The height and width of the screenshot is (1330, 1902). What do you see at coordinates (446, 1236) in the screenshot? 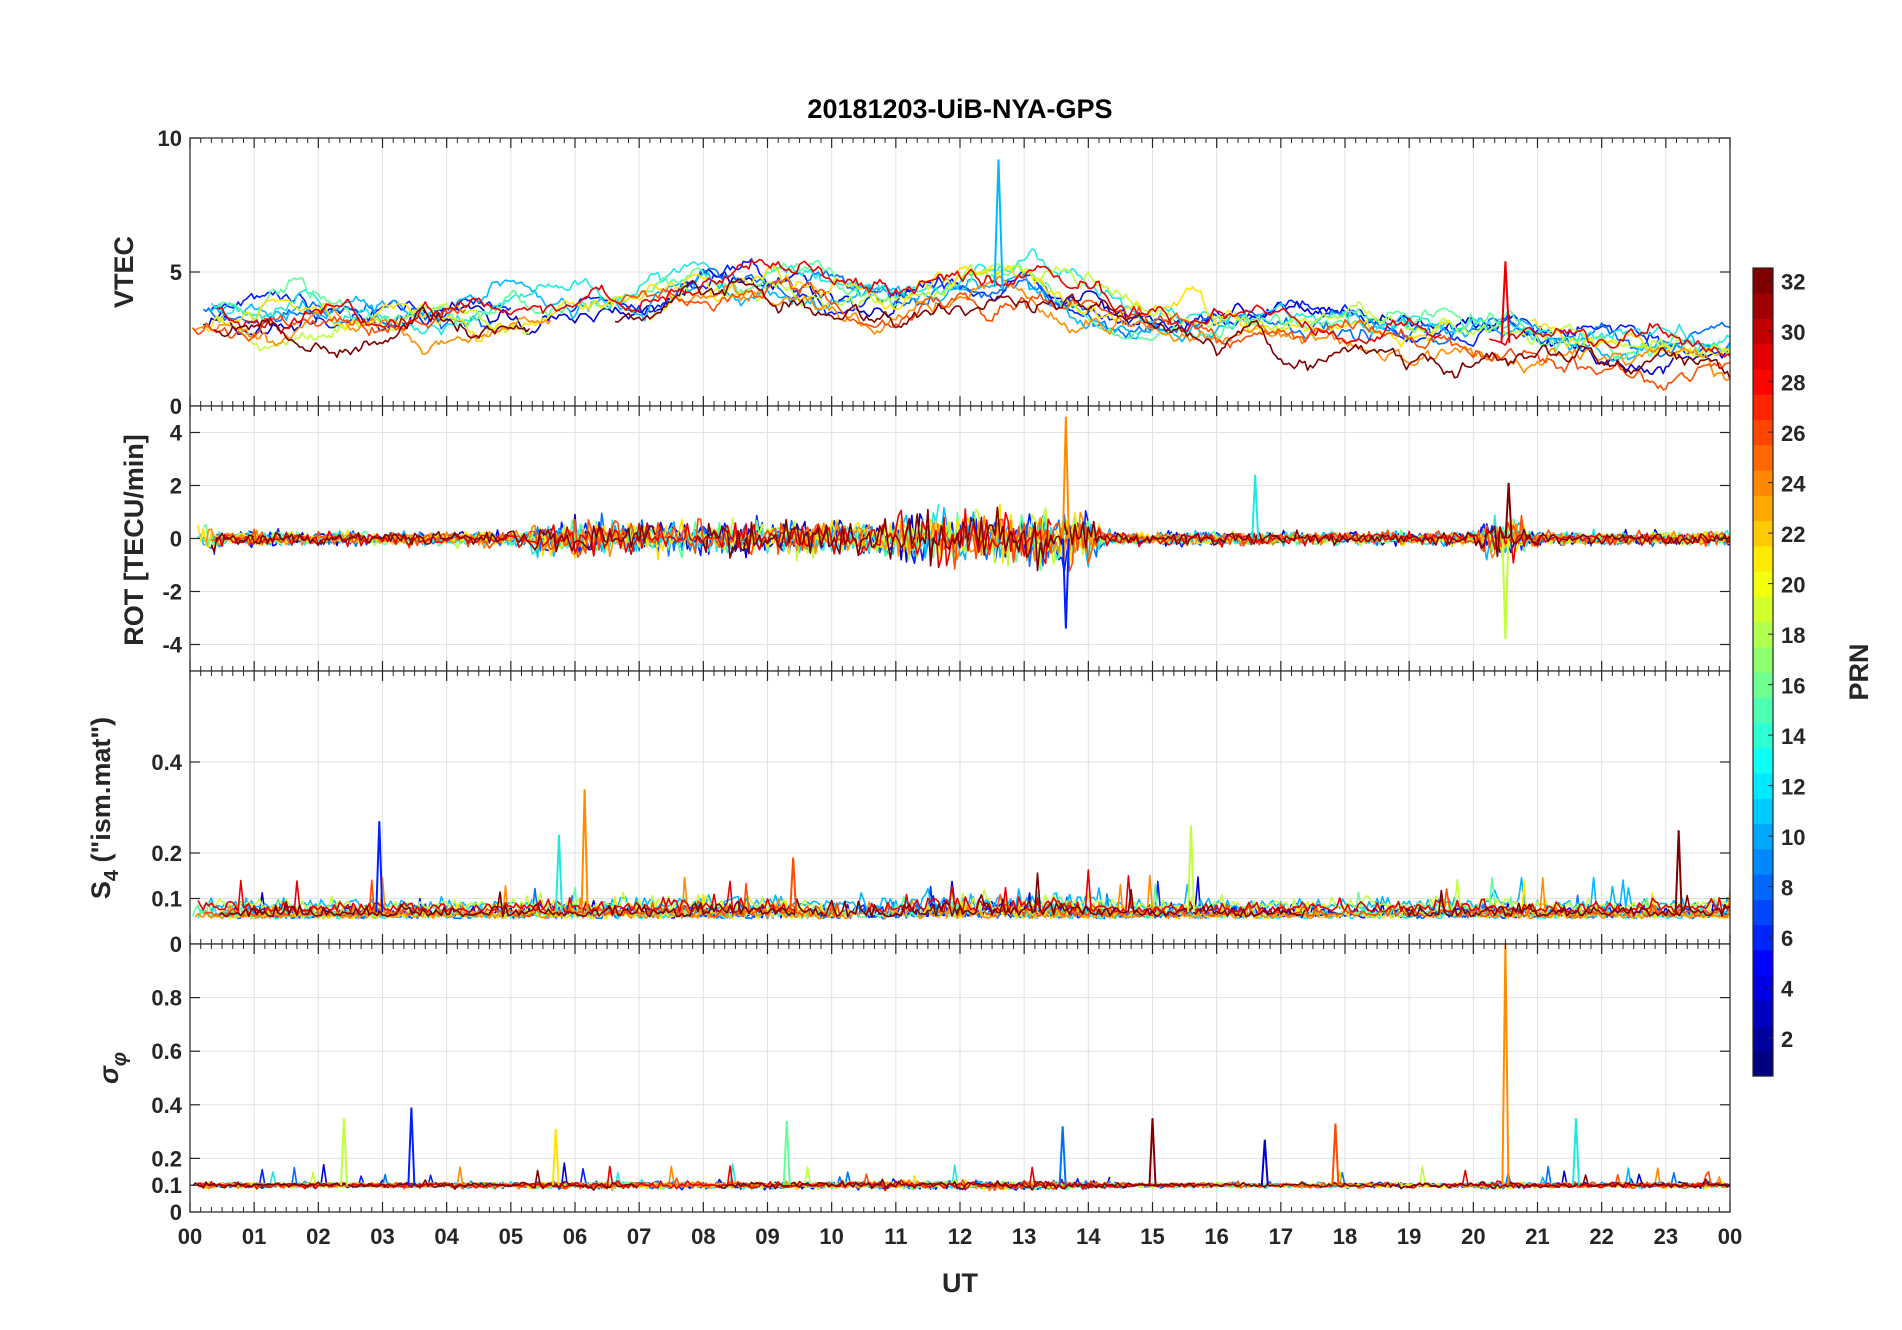
I see `x-tick-label: 04` at bounding box center [446, 1236].